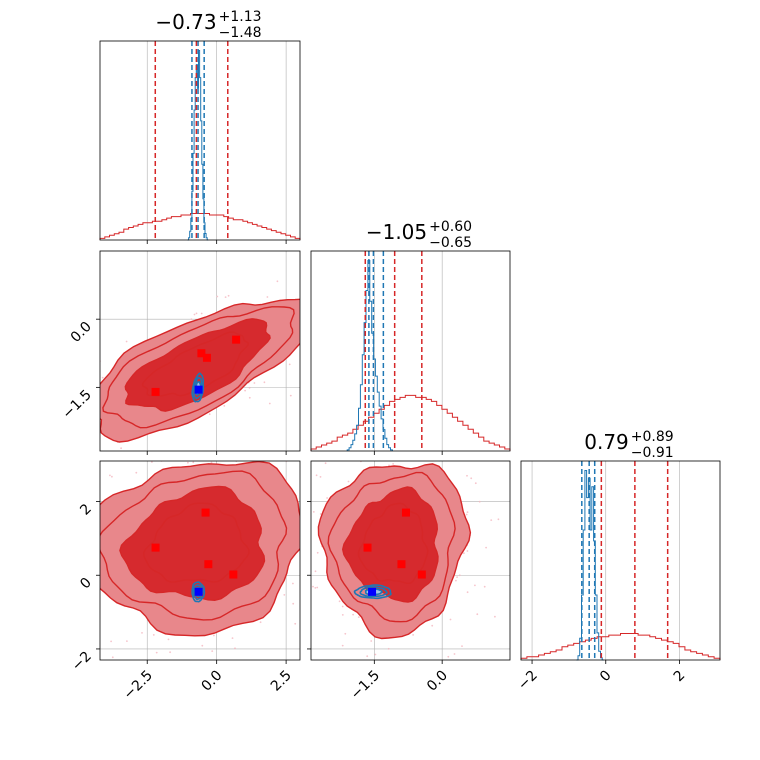 The width and height of the screenshot is (760, 760). Describe the element at coordinates (82, 661) in the screenshot. I see `y-tick-label: −2` at that location.